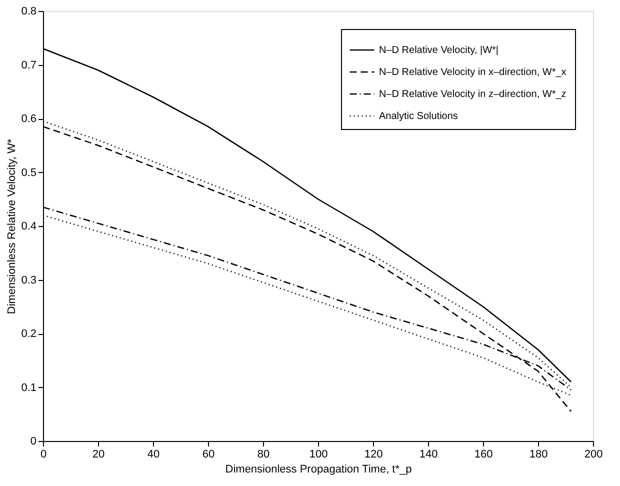 Image resolution: width=620 pixels, height=486 pixels. Describe the element at coordinates (28, 65) in the screenshot. I see `y-tick-label: 0.7` at that location.